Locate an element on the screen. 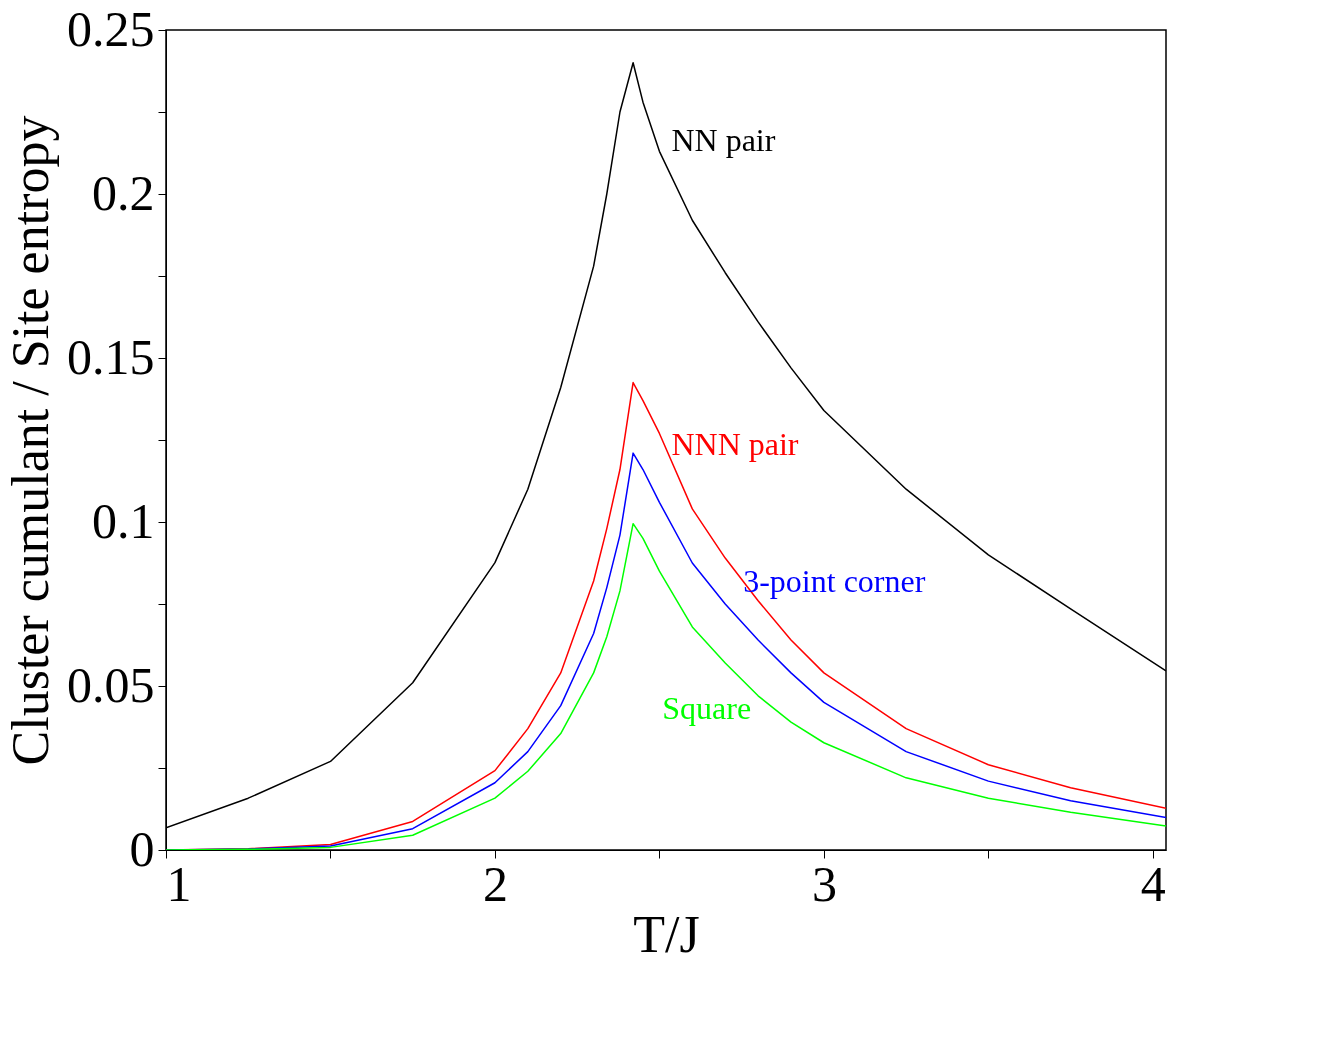 Image resolution: width=1336 pixels, height=1063 pixels. x-axis-title: T/J is located at coordinates (666, 934).